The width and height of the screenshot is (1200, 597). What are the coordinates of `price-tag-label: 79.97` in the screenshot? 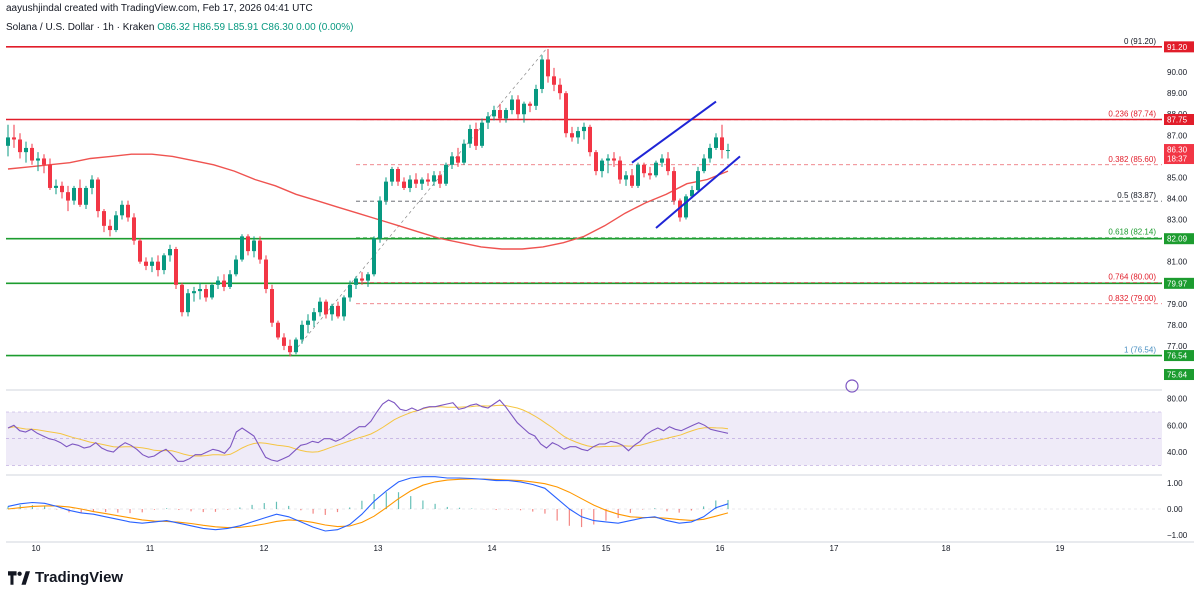 It's located at (1177, 283).